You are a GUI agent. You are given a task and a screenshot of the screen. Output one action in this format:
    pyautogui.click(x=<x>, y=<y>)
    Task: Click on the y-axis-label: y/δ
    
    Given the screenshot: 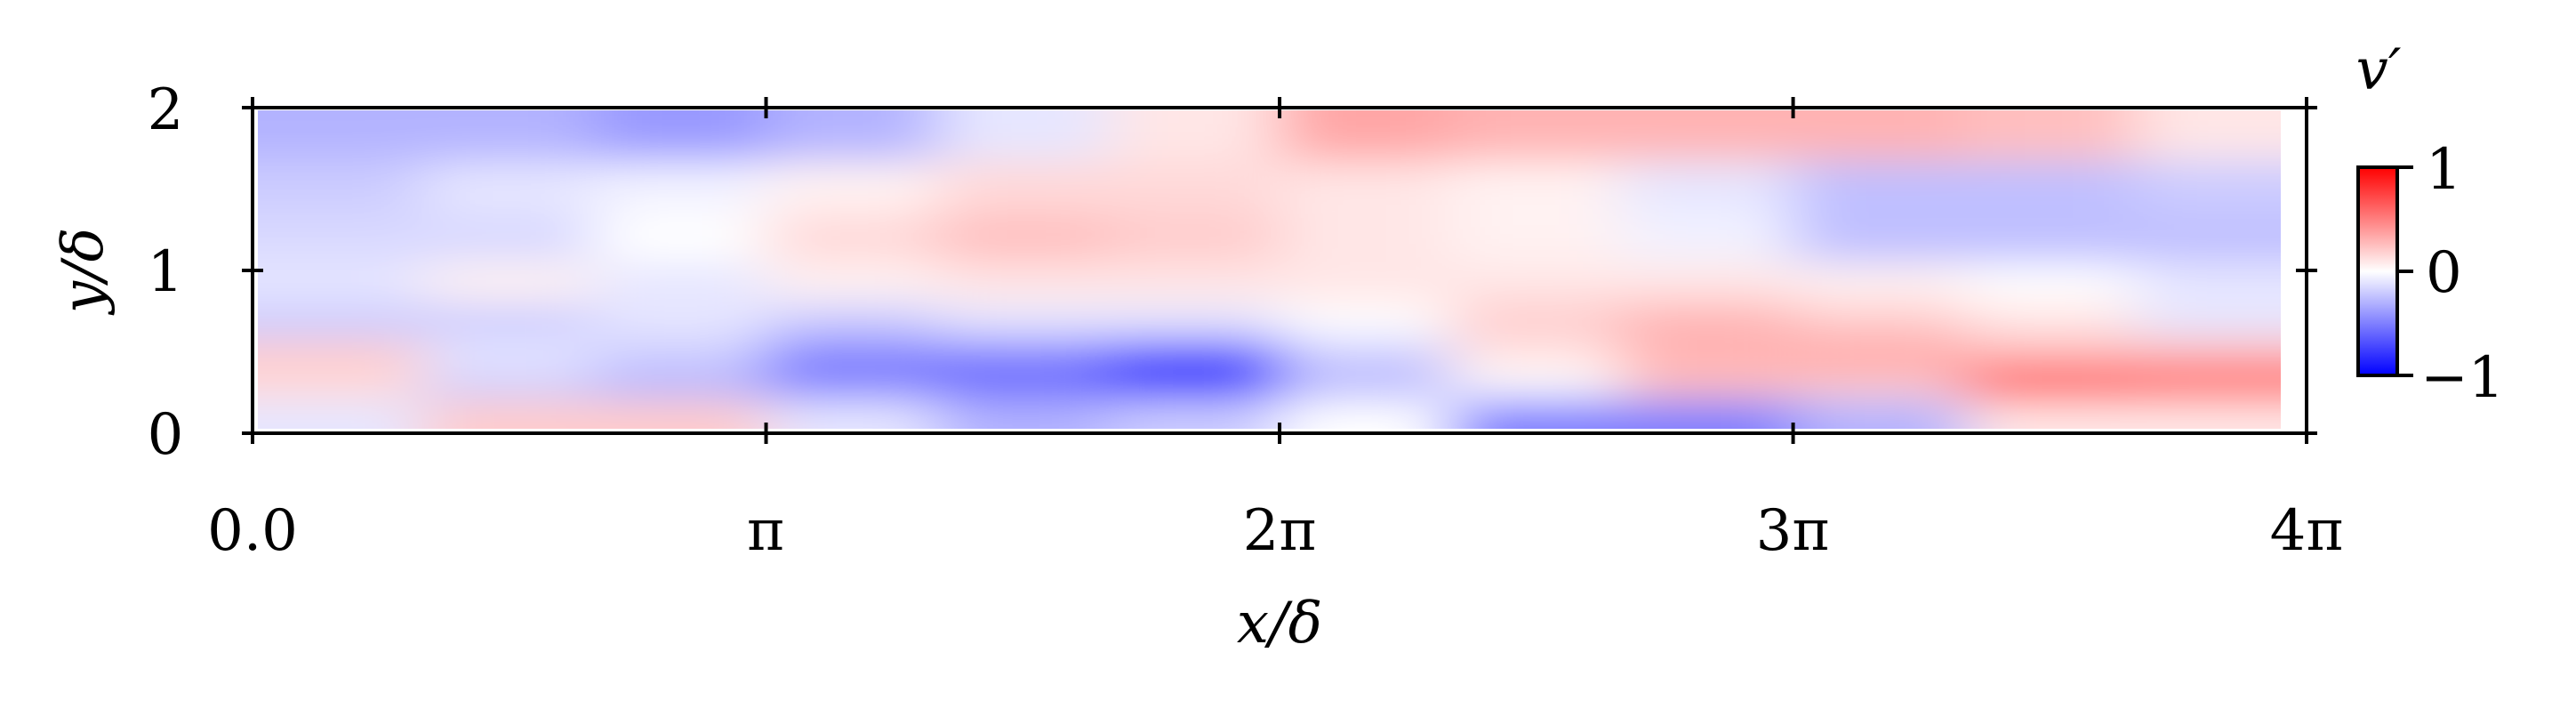 What is the action you would take?
    pyautogui.click(x=83, y=272)
    